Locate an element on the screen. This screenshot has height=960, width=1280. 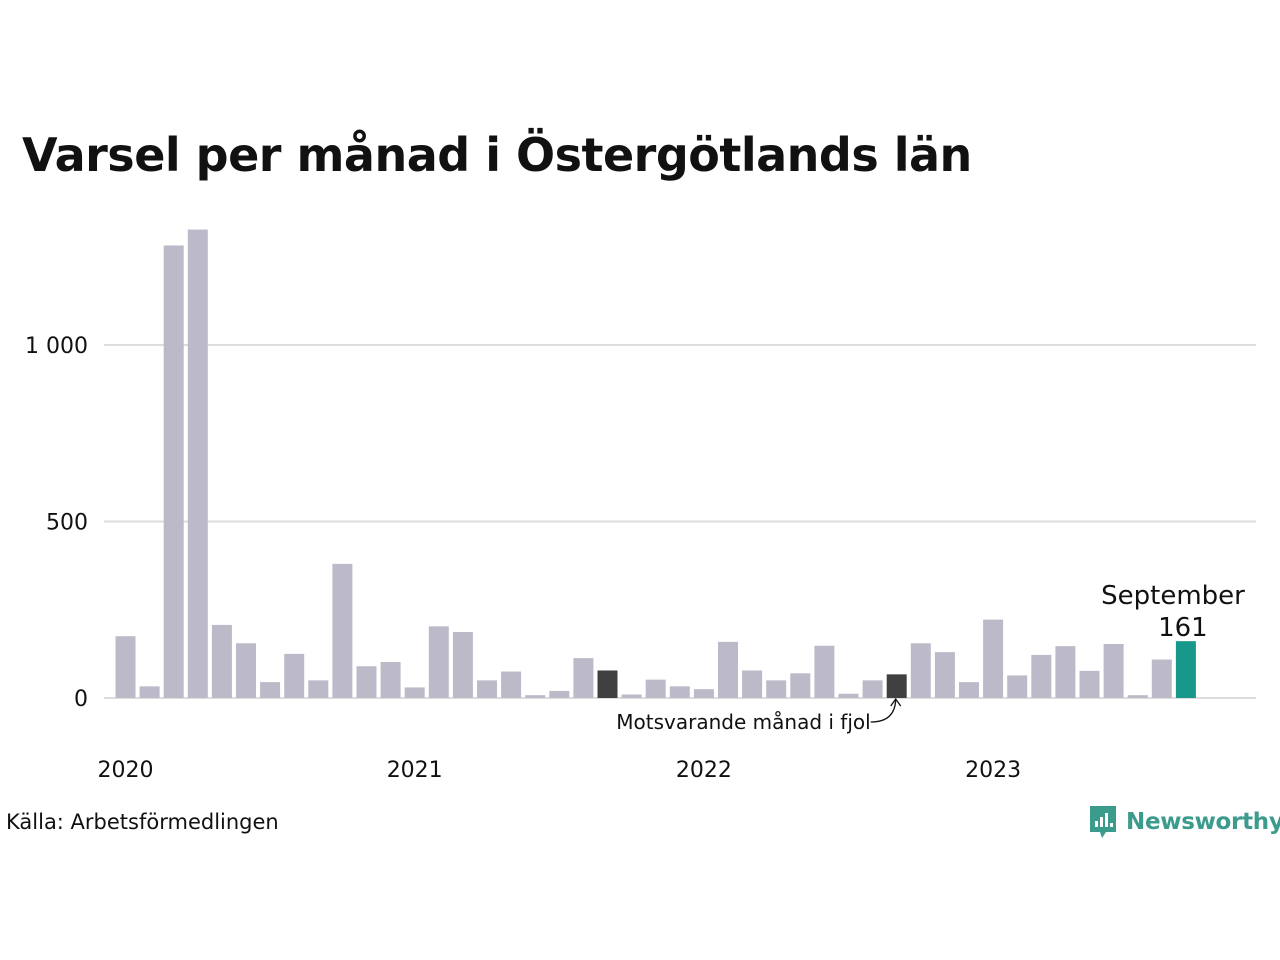
previous-year-arrowhead is located at coordinates (896, 702).